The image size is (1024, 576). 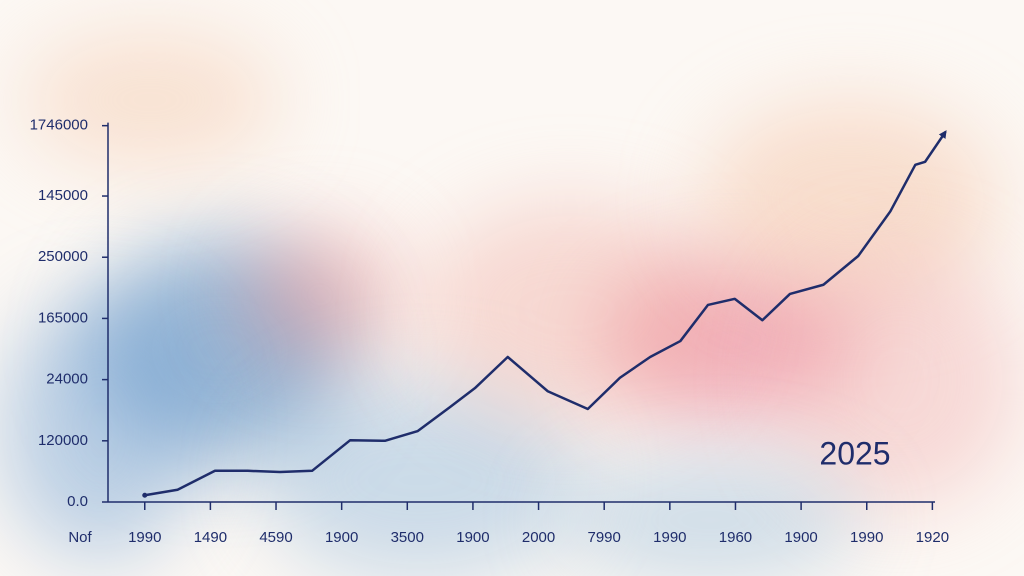 What do you see at coordinates (77, 501) in the screenshot?
I see `y-tick-label: 0.0` at bounding box center [77, 501].